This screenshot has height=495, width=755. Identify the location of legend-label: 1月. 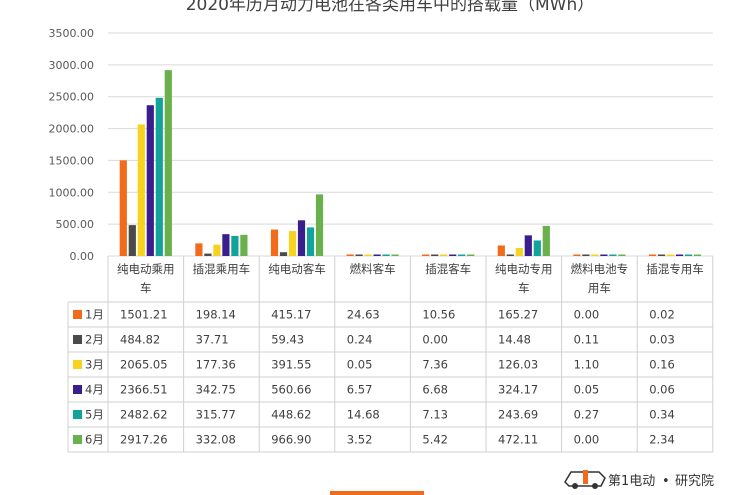
(94, 315).